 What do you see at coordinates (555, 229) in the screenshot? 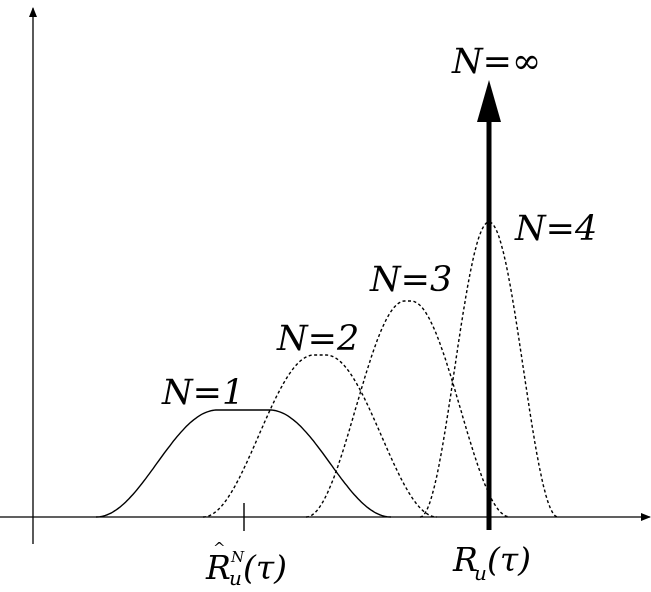
I see `label-n4: N=4` at bounding box center [555, 229].